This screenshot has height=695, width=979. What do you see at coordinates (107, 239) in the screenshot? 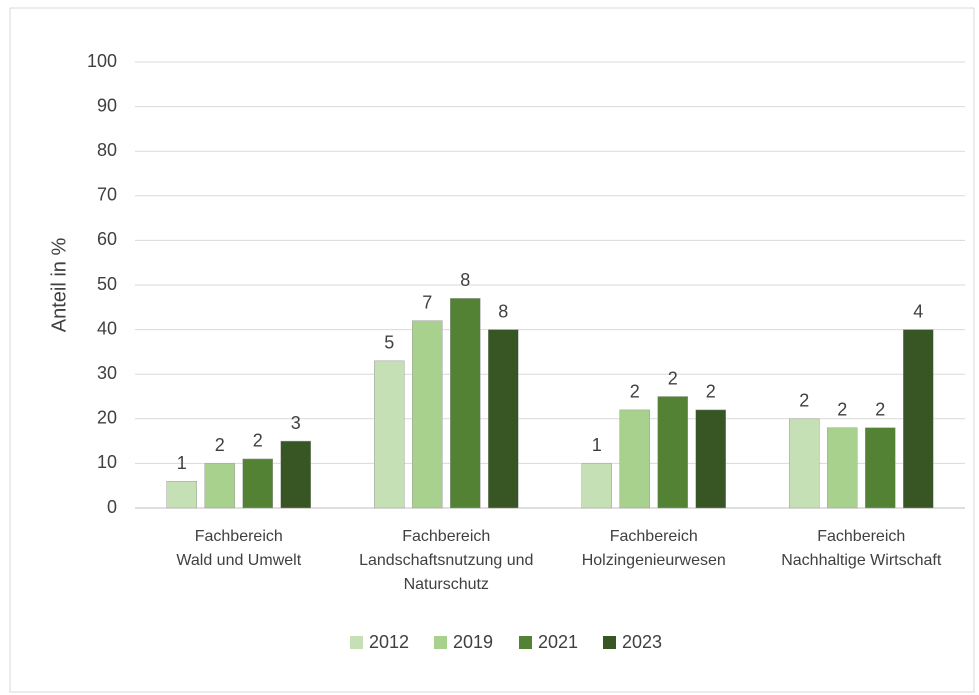
I see `y-tick-label: 60` at bounding box center [107, 239].